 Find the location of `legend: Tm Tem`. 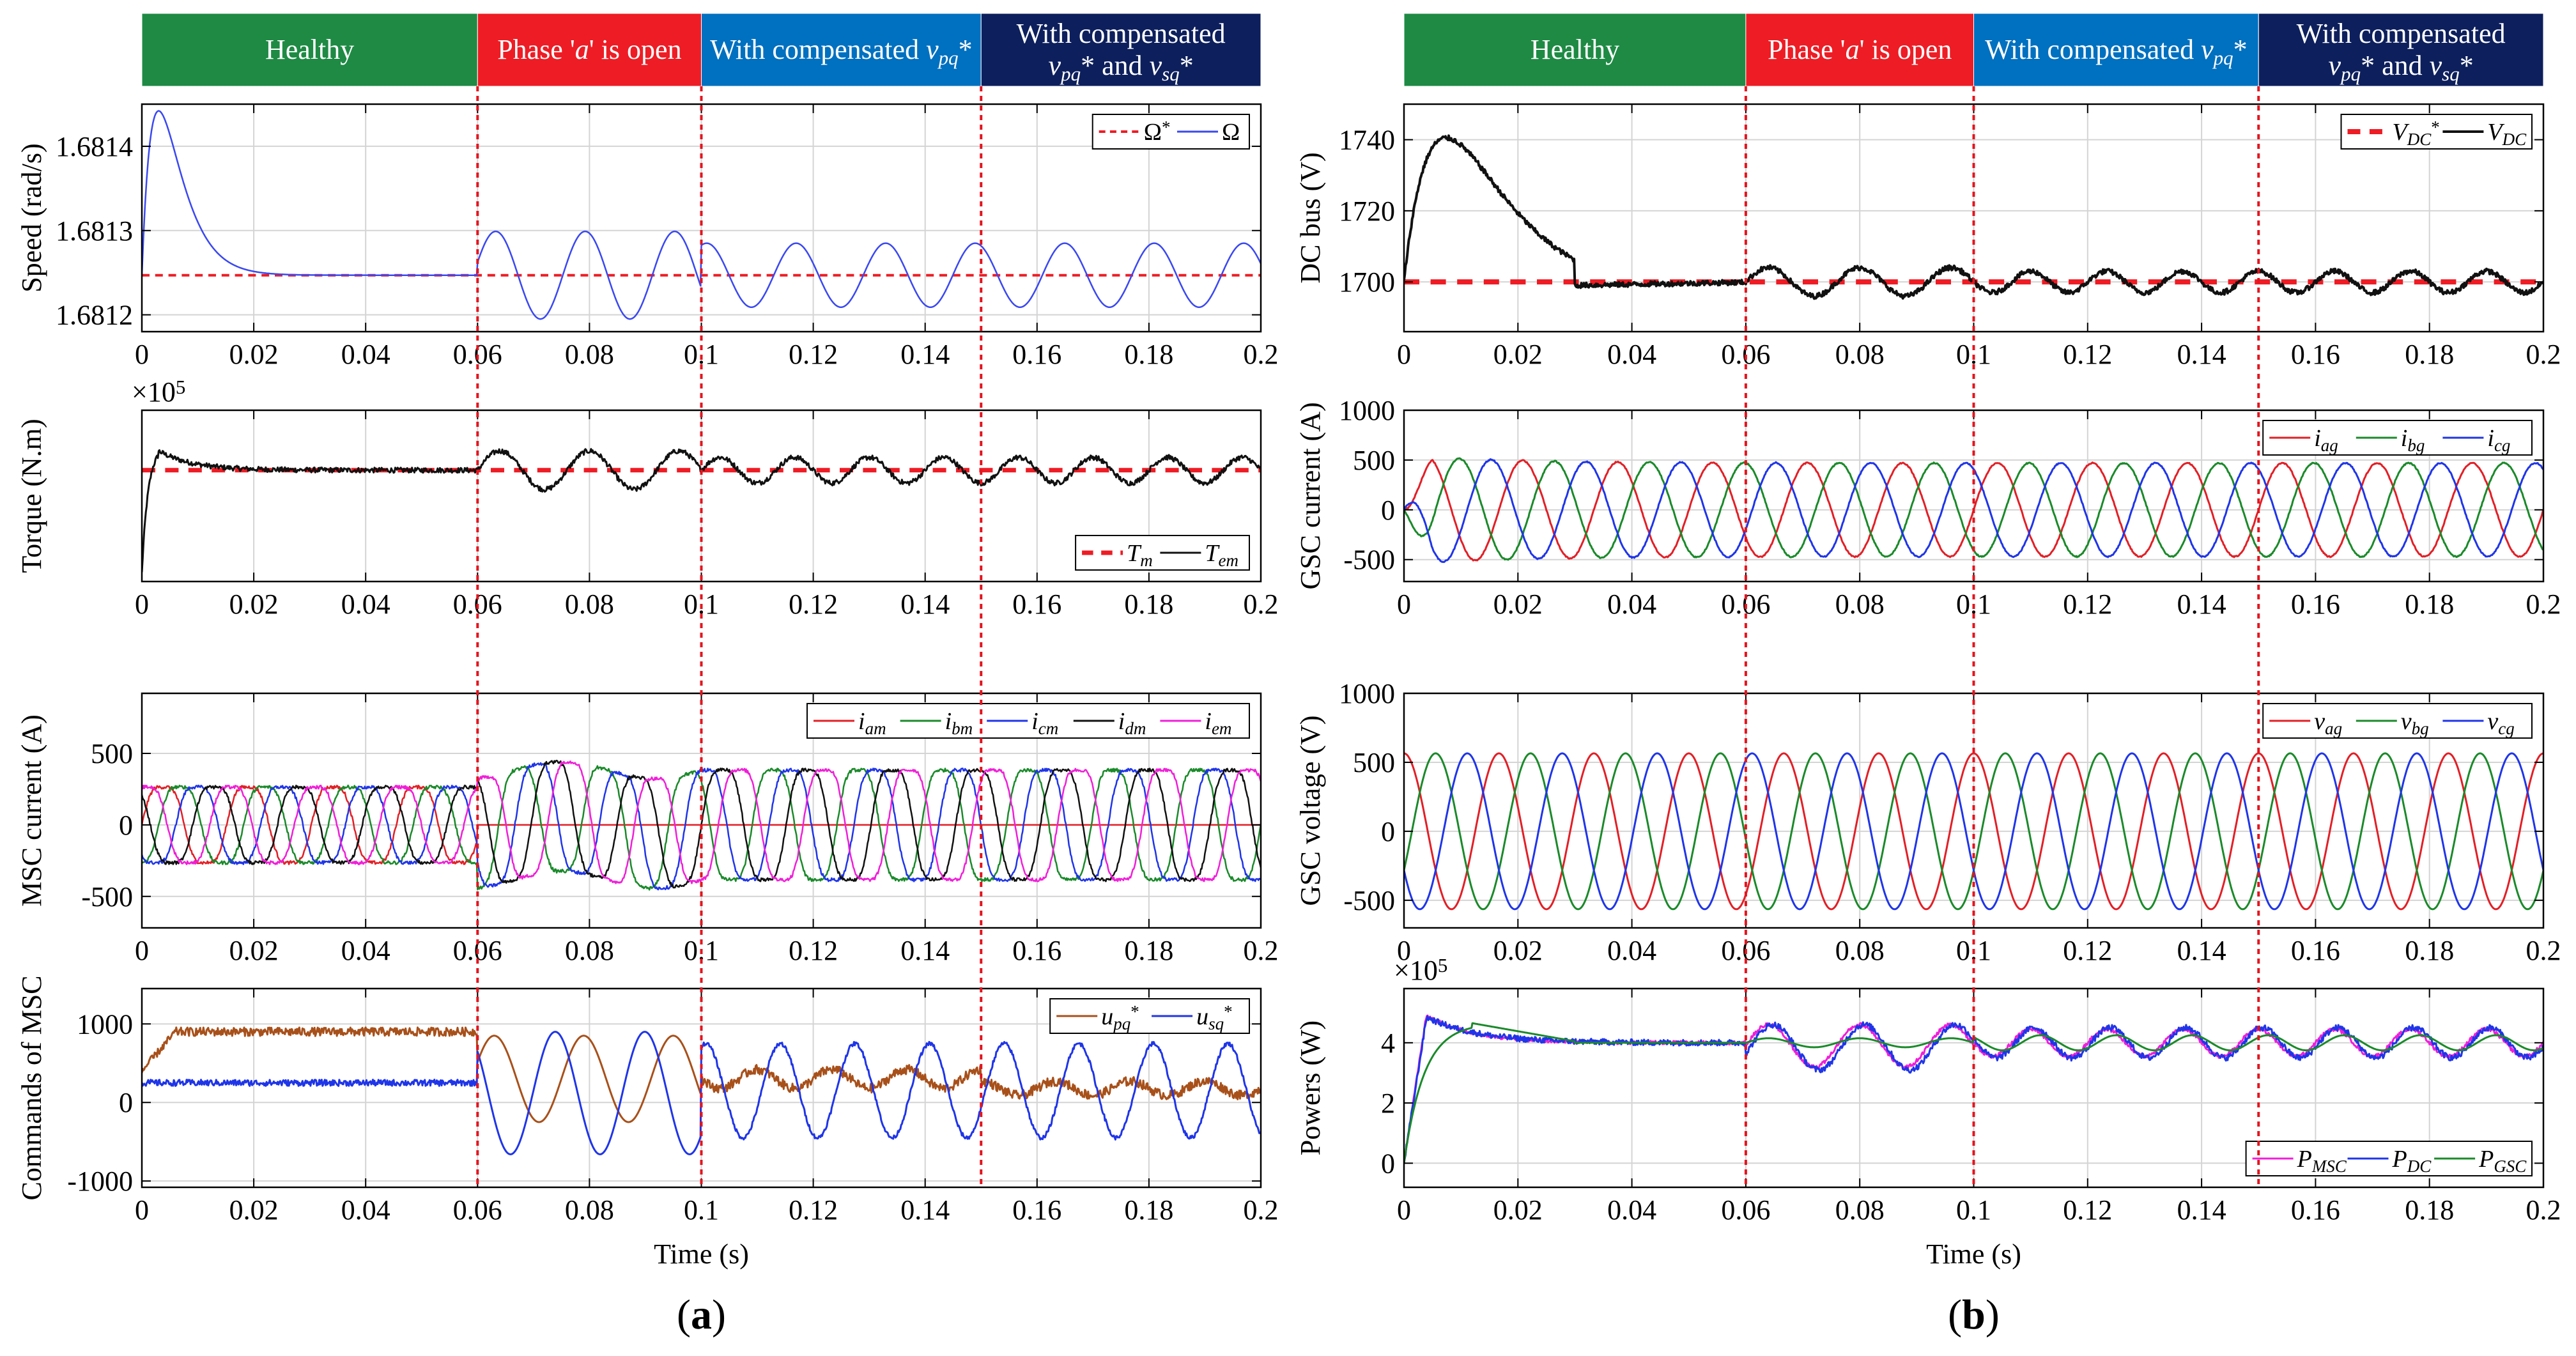

legend: Tm Tem is located at coordinates (1162, 553).